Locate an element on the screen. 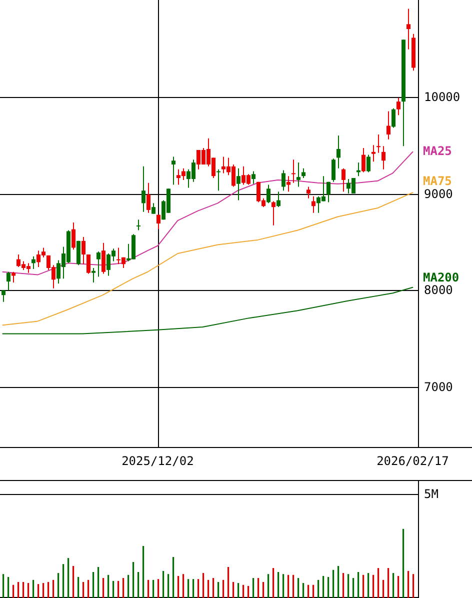 This screenshot has height=598, width=472. x-tick-label: 2025/12/02 is located at coordinates (158, 461).